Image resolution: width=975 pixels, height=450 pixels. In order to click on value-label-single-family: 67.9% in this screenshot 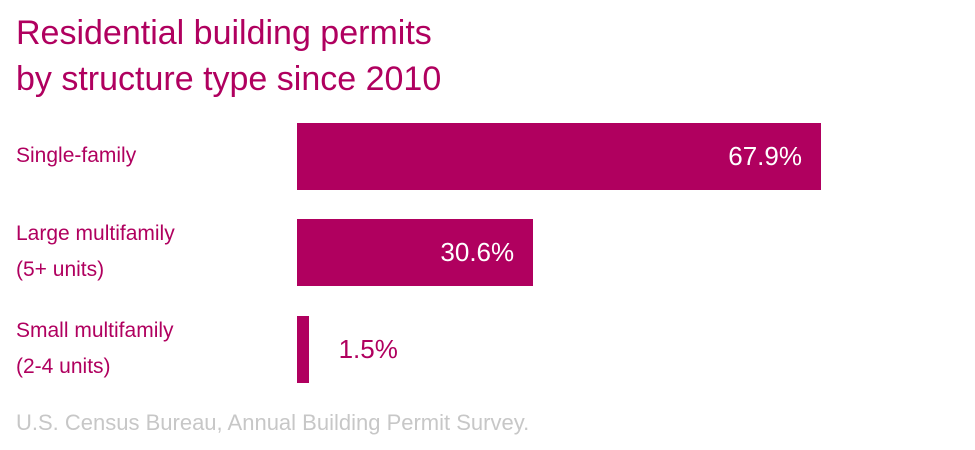, I will do `click(765, 156)`.